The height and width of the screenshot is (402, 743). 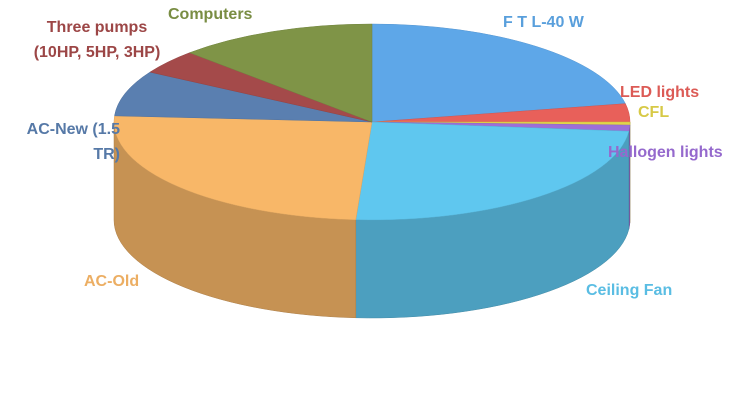 What do you see at coordinates (112, 281) in the screenshot?
I see `slice-label: AC-Old` at bounding box center [112, 281].